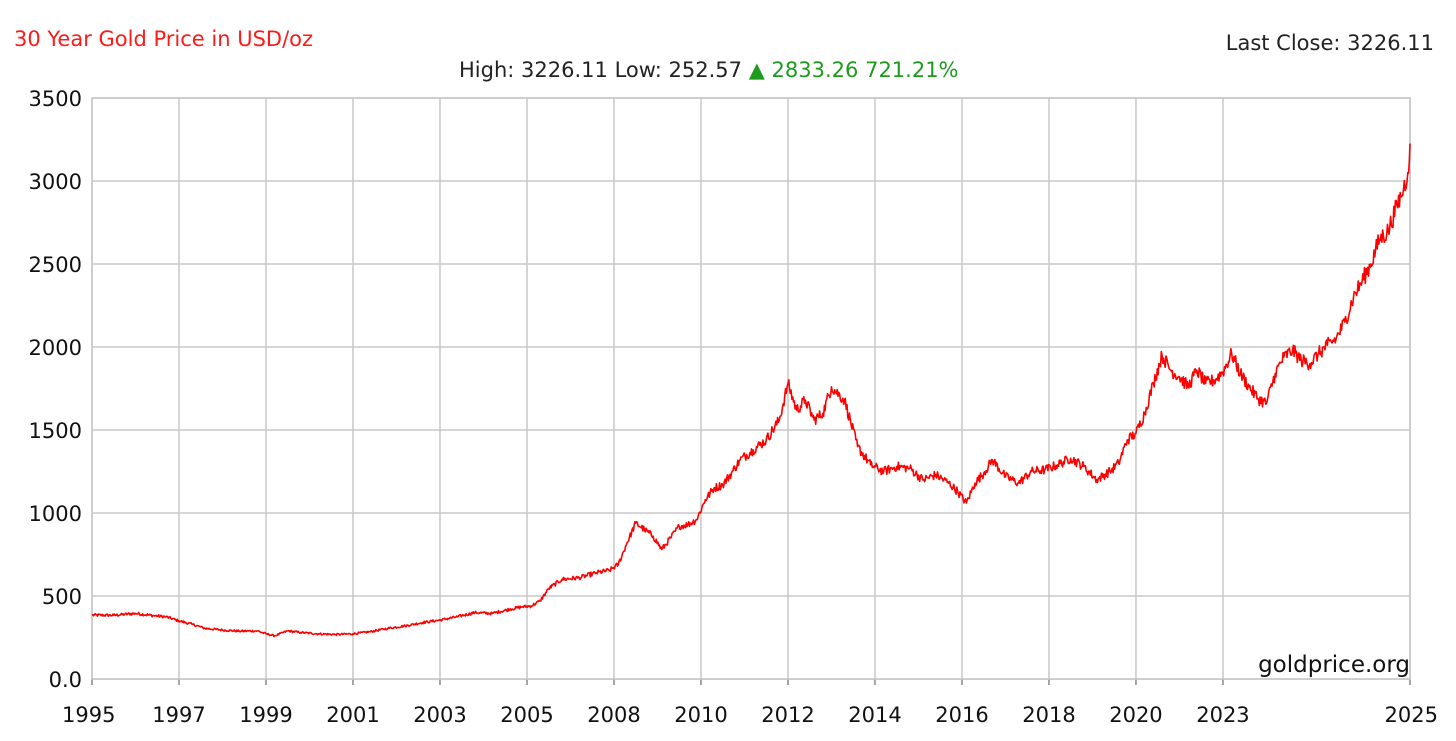 The height and width of the screenshot is (741, 1456). What do you see at coordinates (613, 715) in the screenshot?
I see `x-tick-label: 2008` at bounding box center [613, 715].